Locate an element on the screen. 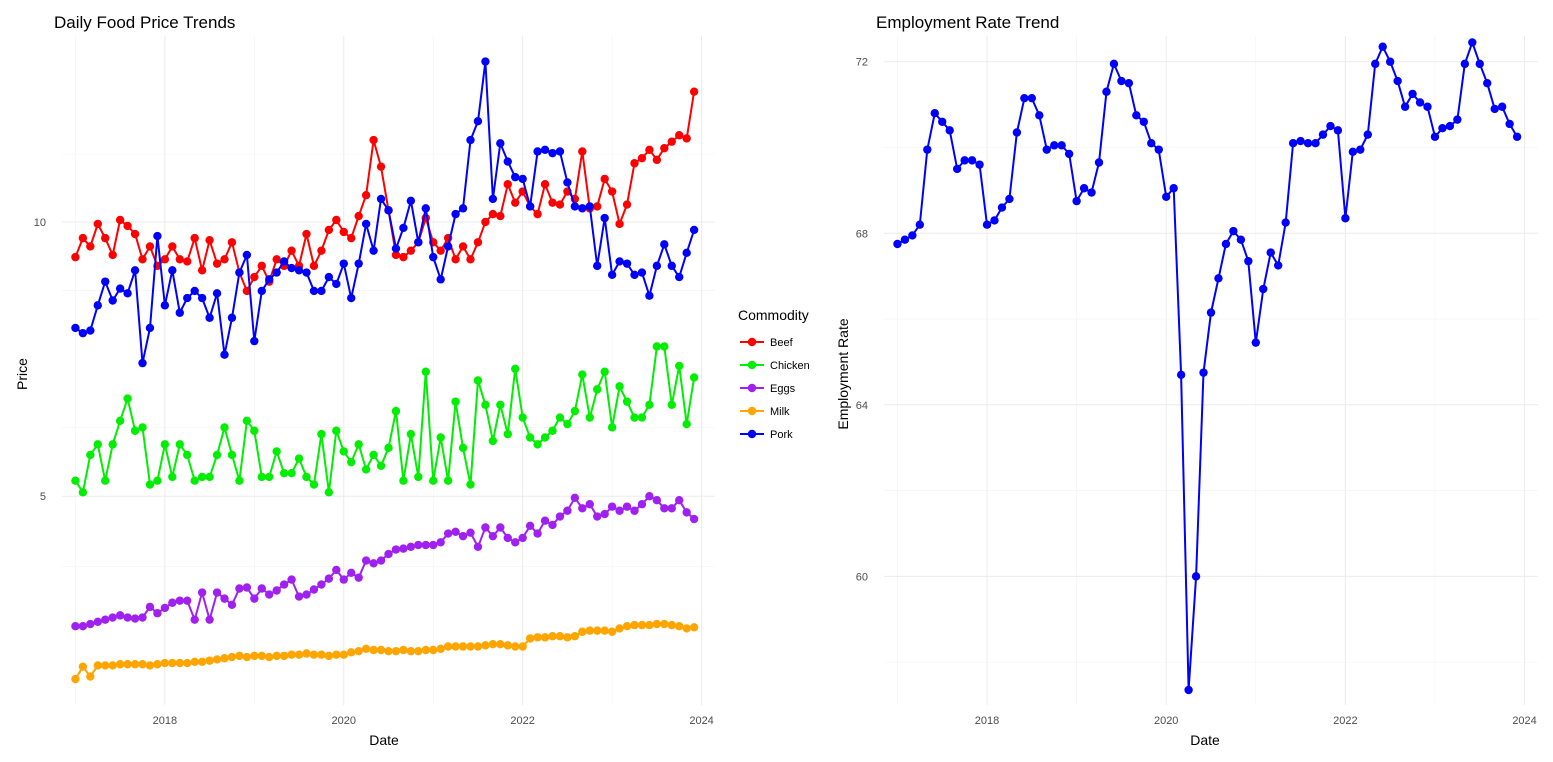 This screenshot has height=762, width=1553. legend-key-point-milk is located at coordinates (752, 411).